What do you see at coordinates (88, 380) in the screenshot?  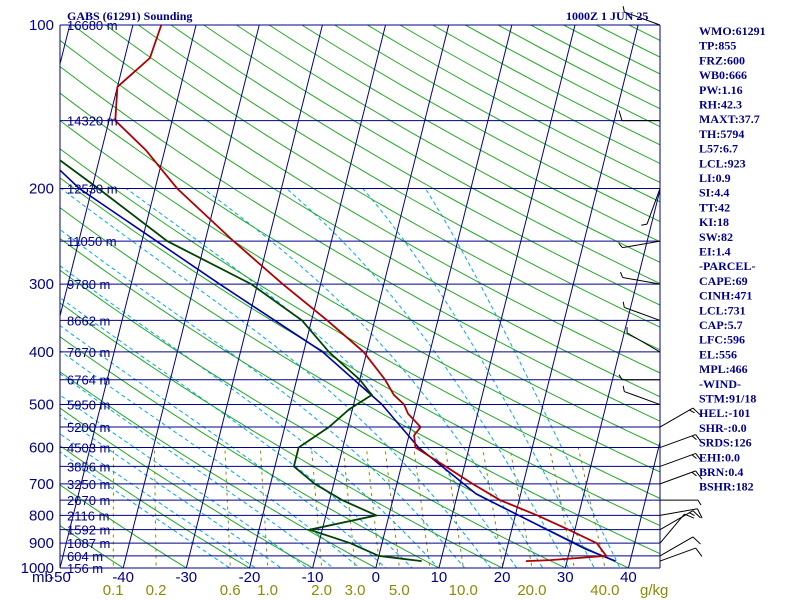 I see `height-label: 6764 m` at bounding box center [88, 380].